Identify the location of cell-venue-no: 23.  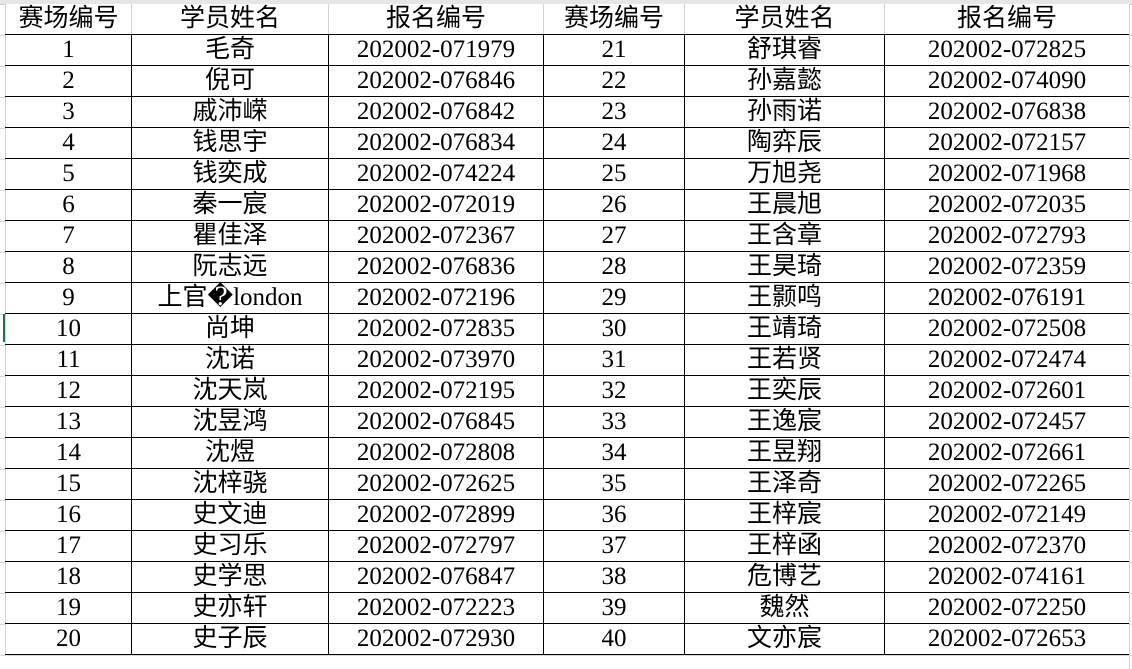
(614, 112).